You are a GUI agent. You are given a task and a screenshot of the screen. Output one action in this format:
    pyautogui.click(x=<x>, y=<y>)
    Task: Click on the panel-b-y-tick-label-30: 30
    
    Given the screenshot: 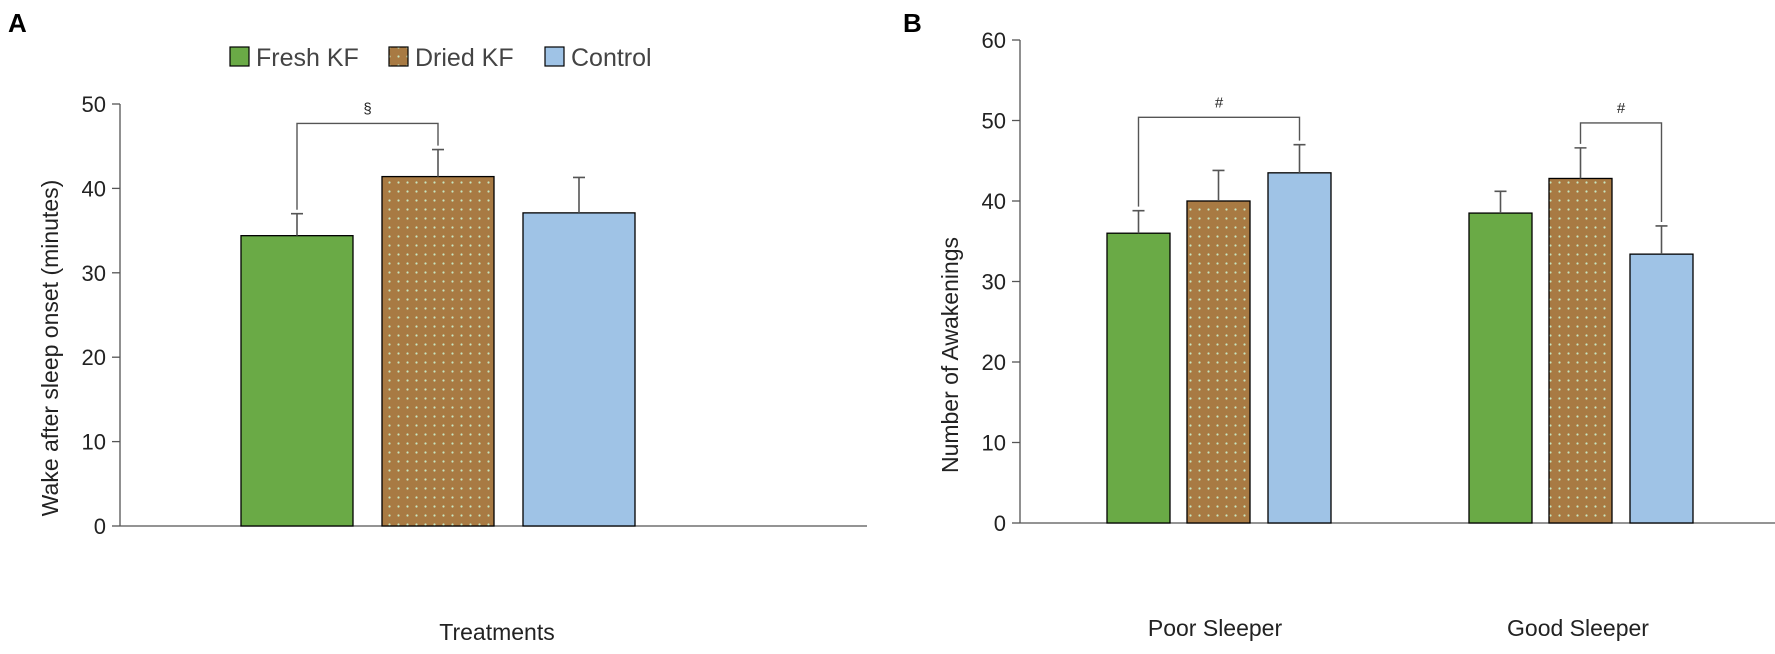 What is the action you would take?
    pyautogui.click(x=994, y=282)
    